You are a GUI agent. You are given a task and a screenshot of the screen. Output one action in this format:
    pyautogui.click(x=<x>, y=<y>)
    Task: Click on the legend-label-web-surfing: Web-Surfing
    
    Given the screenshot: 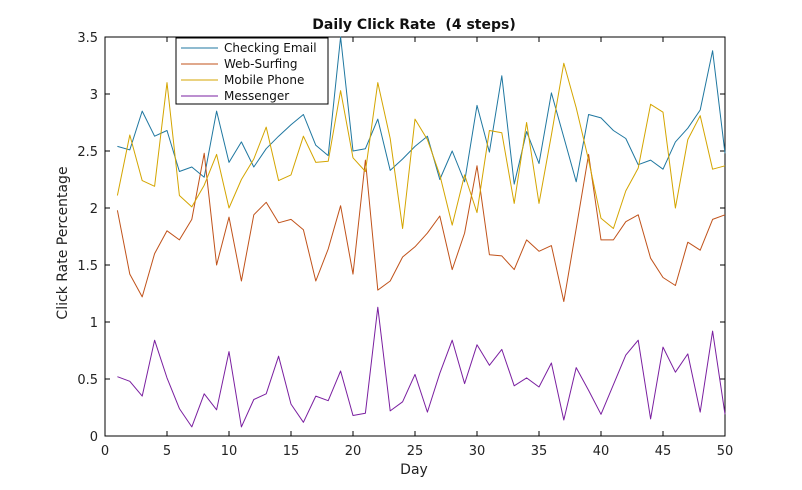 What is the action you would take?
    pyautogui.click(x=260, y=64)
    